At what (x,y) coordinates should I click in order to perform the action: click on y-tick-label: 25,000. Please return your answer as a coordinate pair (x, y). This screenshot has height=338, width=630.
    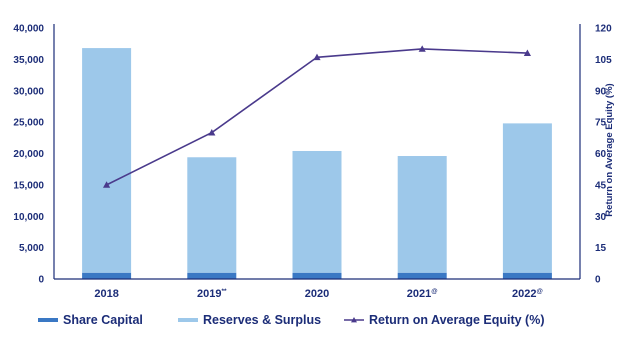
    Looking at the image, I should click on (28, 123).